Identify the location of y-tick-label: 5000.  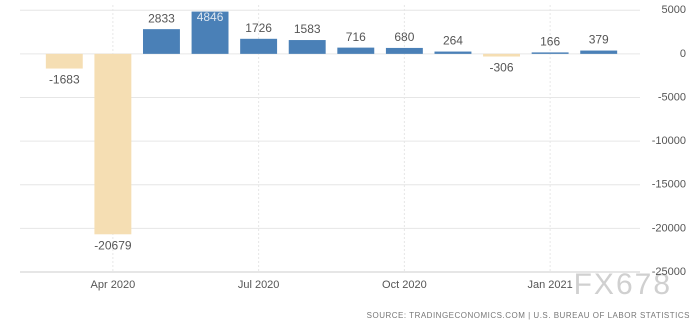
(674, 10).